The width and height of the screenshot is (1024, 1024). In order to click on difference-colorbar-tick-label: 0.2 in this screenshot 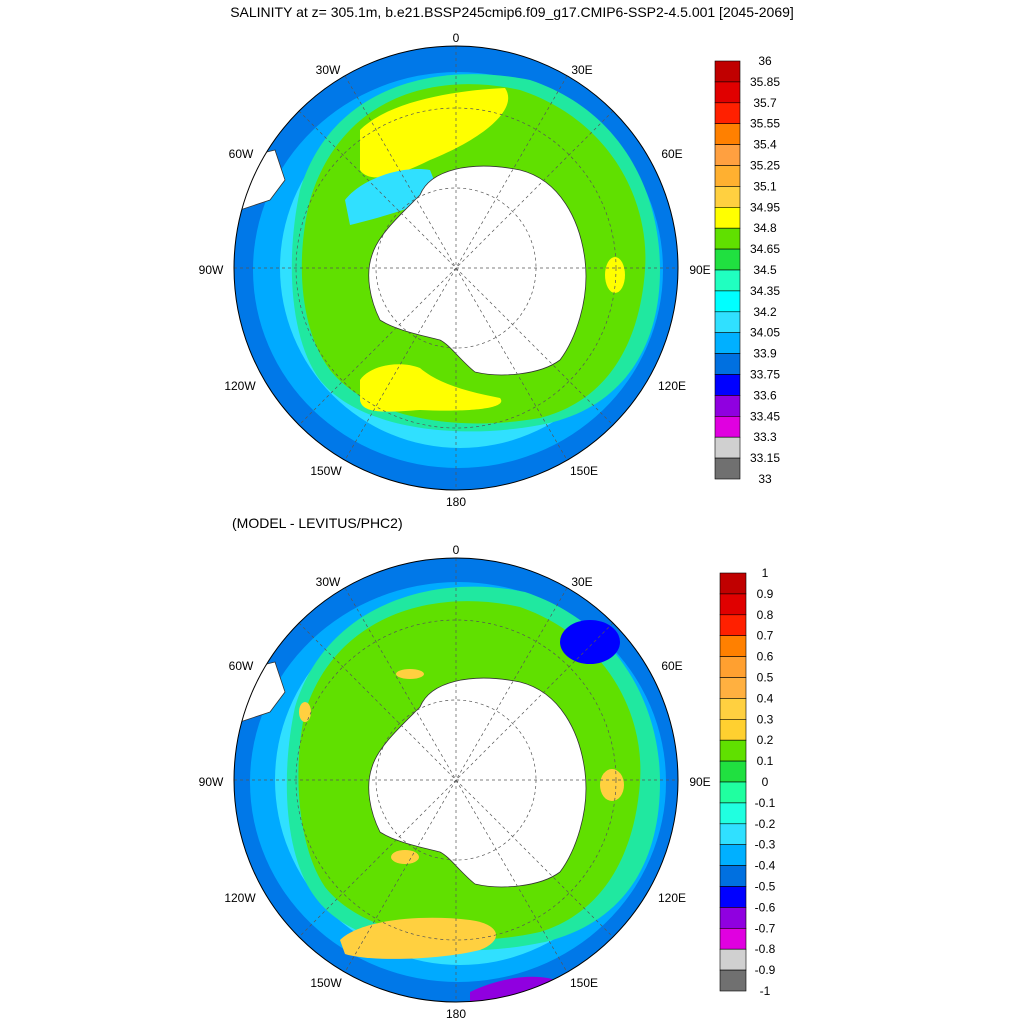, I will do `click(765, 740)`.